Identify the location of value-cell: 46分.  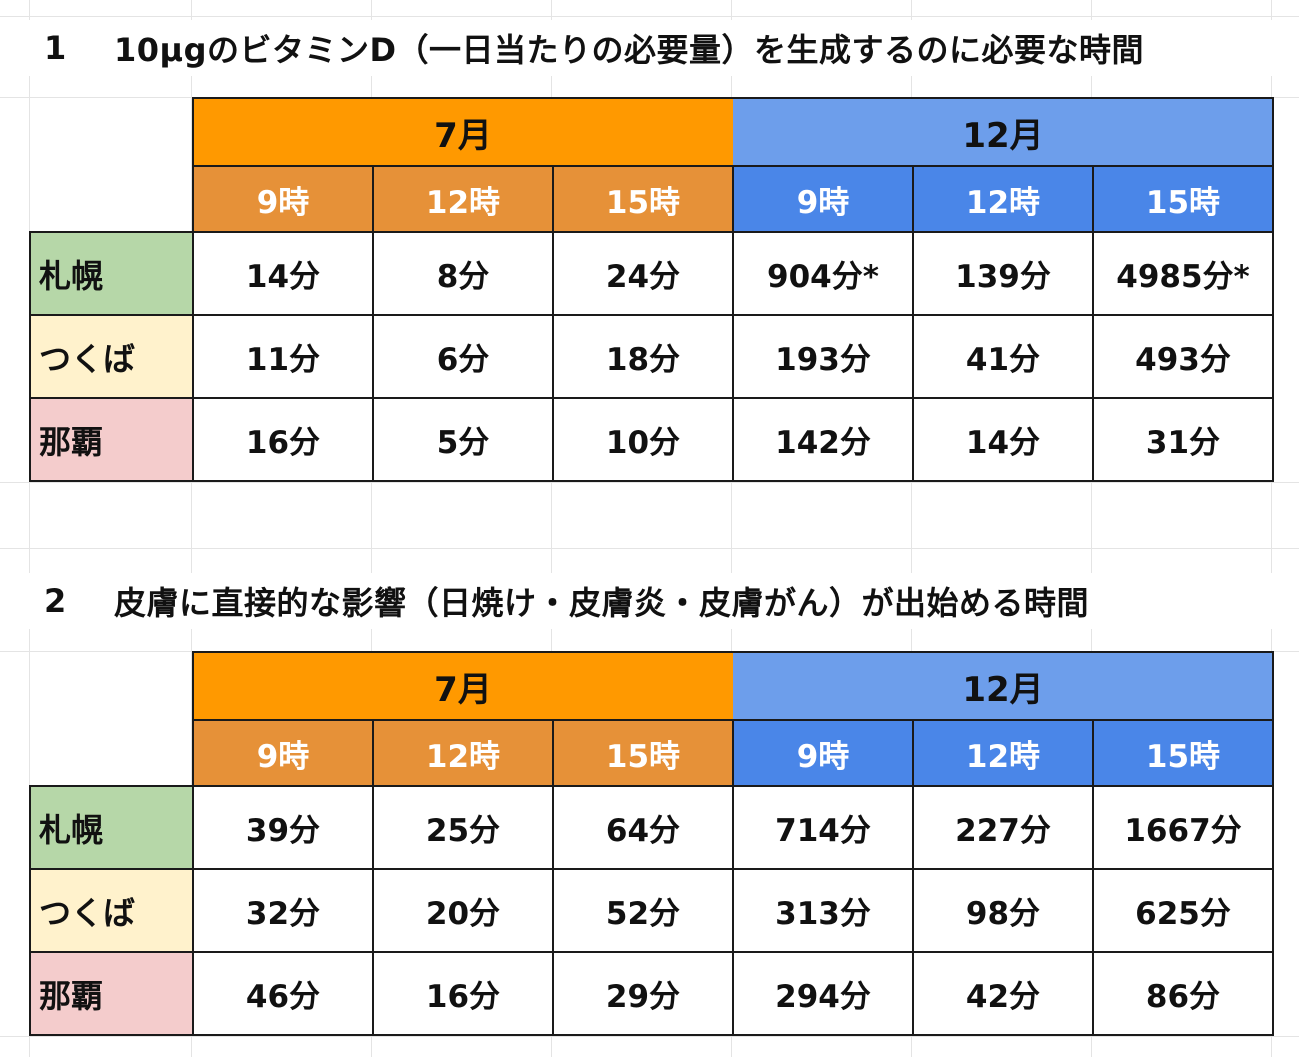
(283, 993).